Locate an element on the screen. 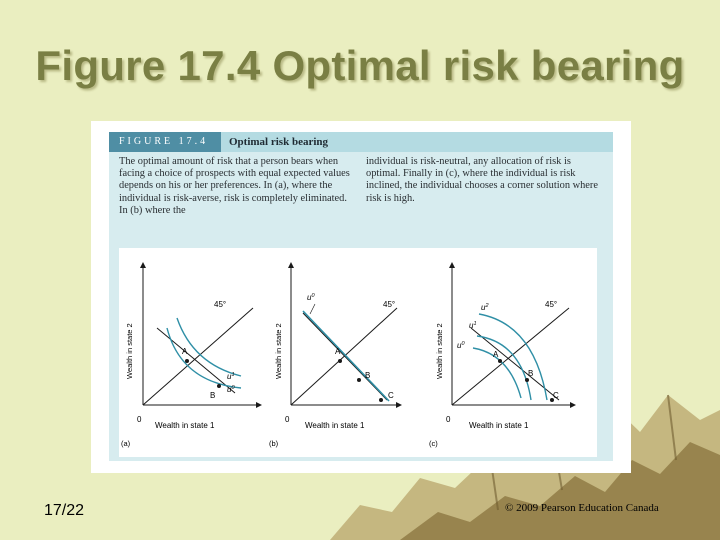 The width and height of the screenshot is (720, 540). panel-c-u2-symbol: u is located at coordinates (483, 307).